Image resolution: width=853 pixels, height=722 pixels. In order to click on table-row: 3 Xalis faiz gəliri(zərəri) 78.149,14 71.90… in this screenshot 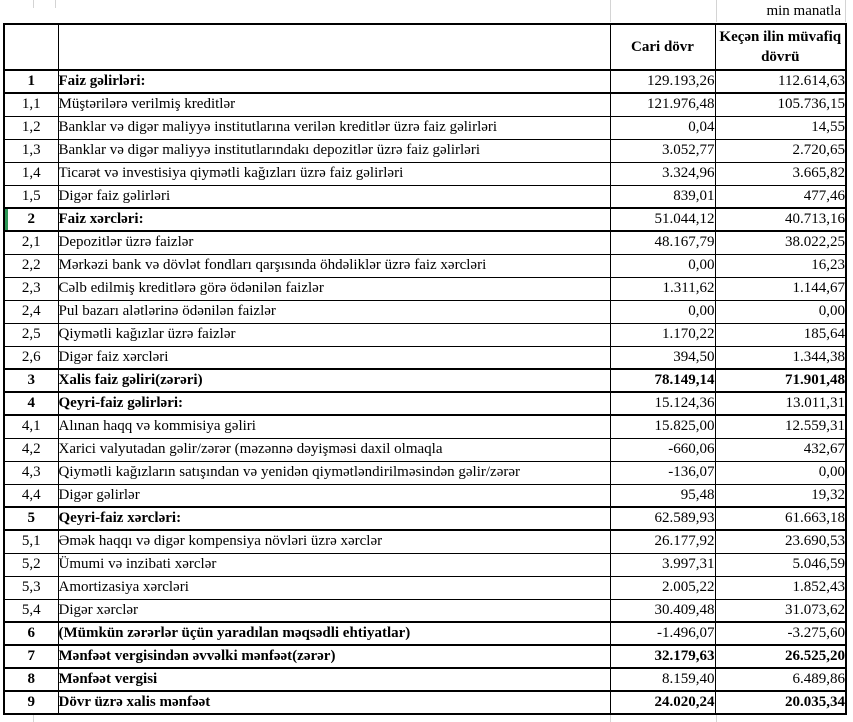, I will do `click(425, 380)`.